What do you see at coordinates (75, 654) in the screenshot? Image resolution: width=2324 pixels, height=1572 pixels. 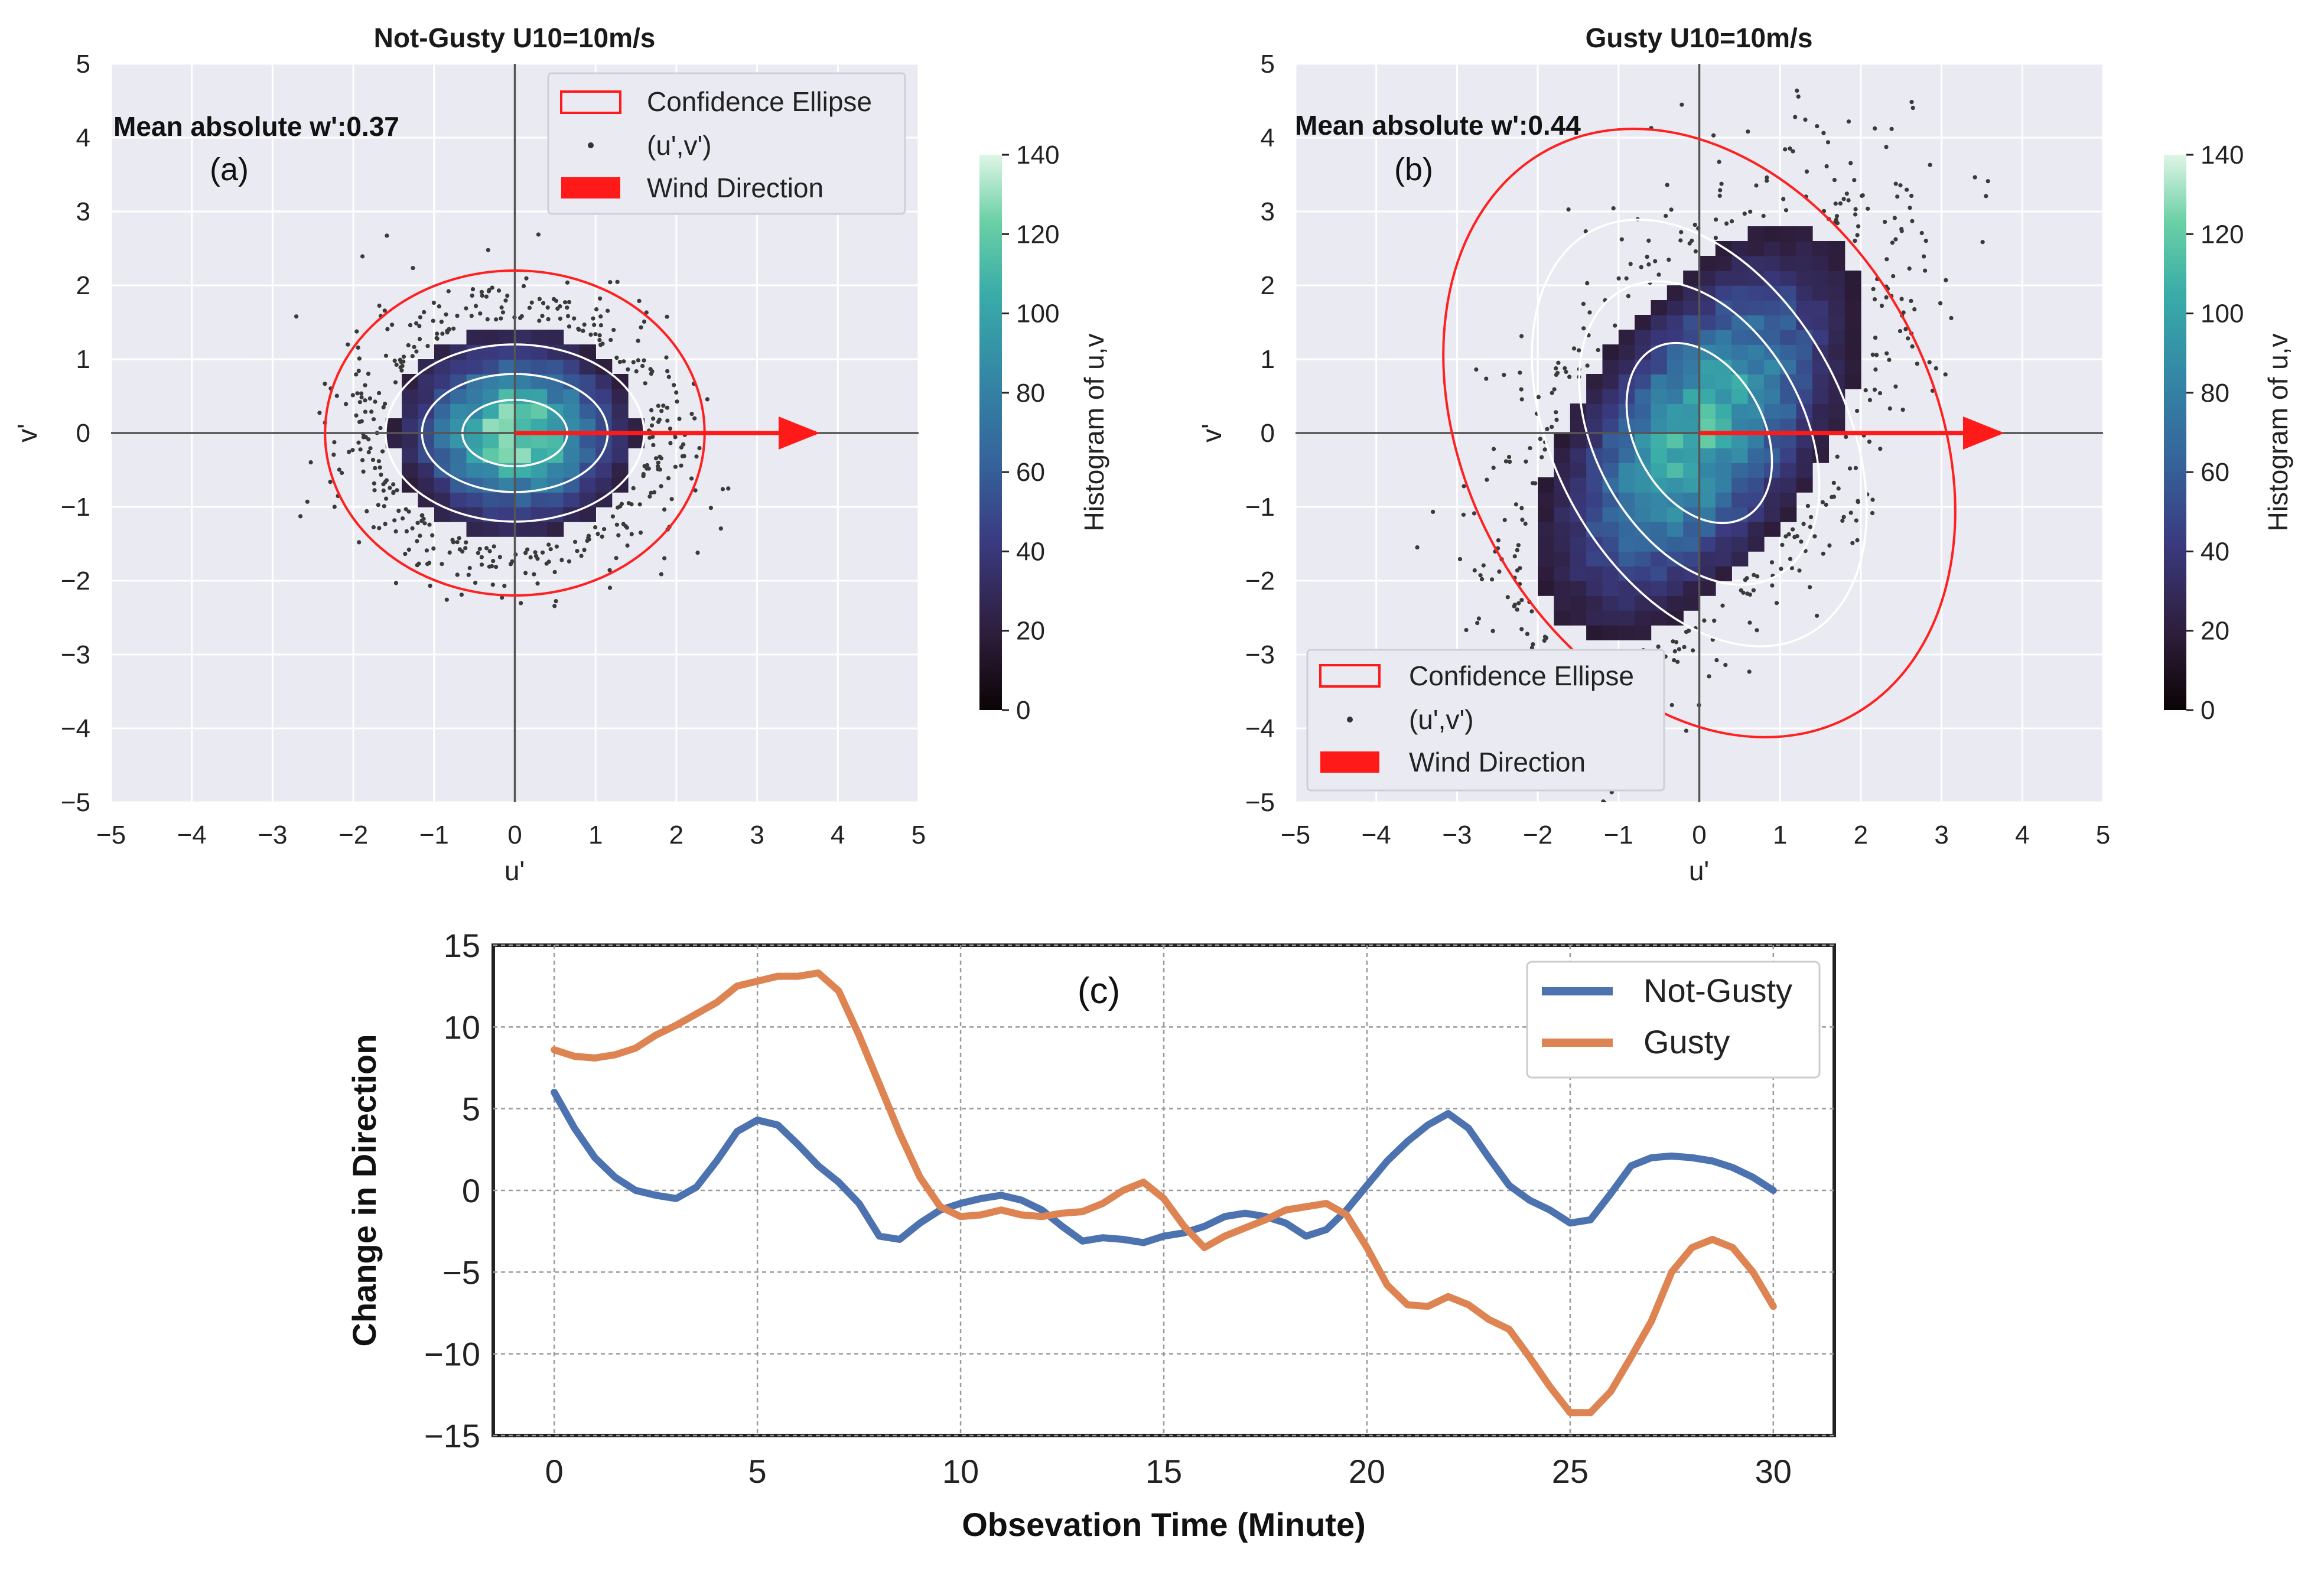 I see `y-tick-label: −3` at bounding box center [75, 654].